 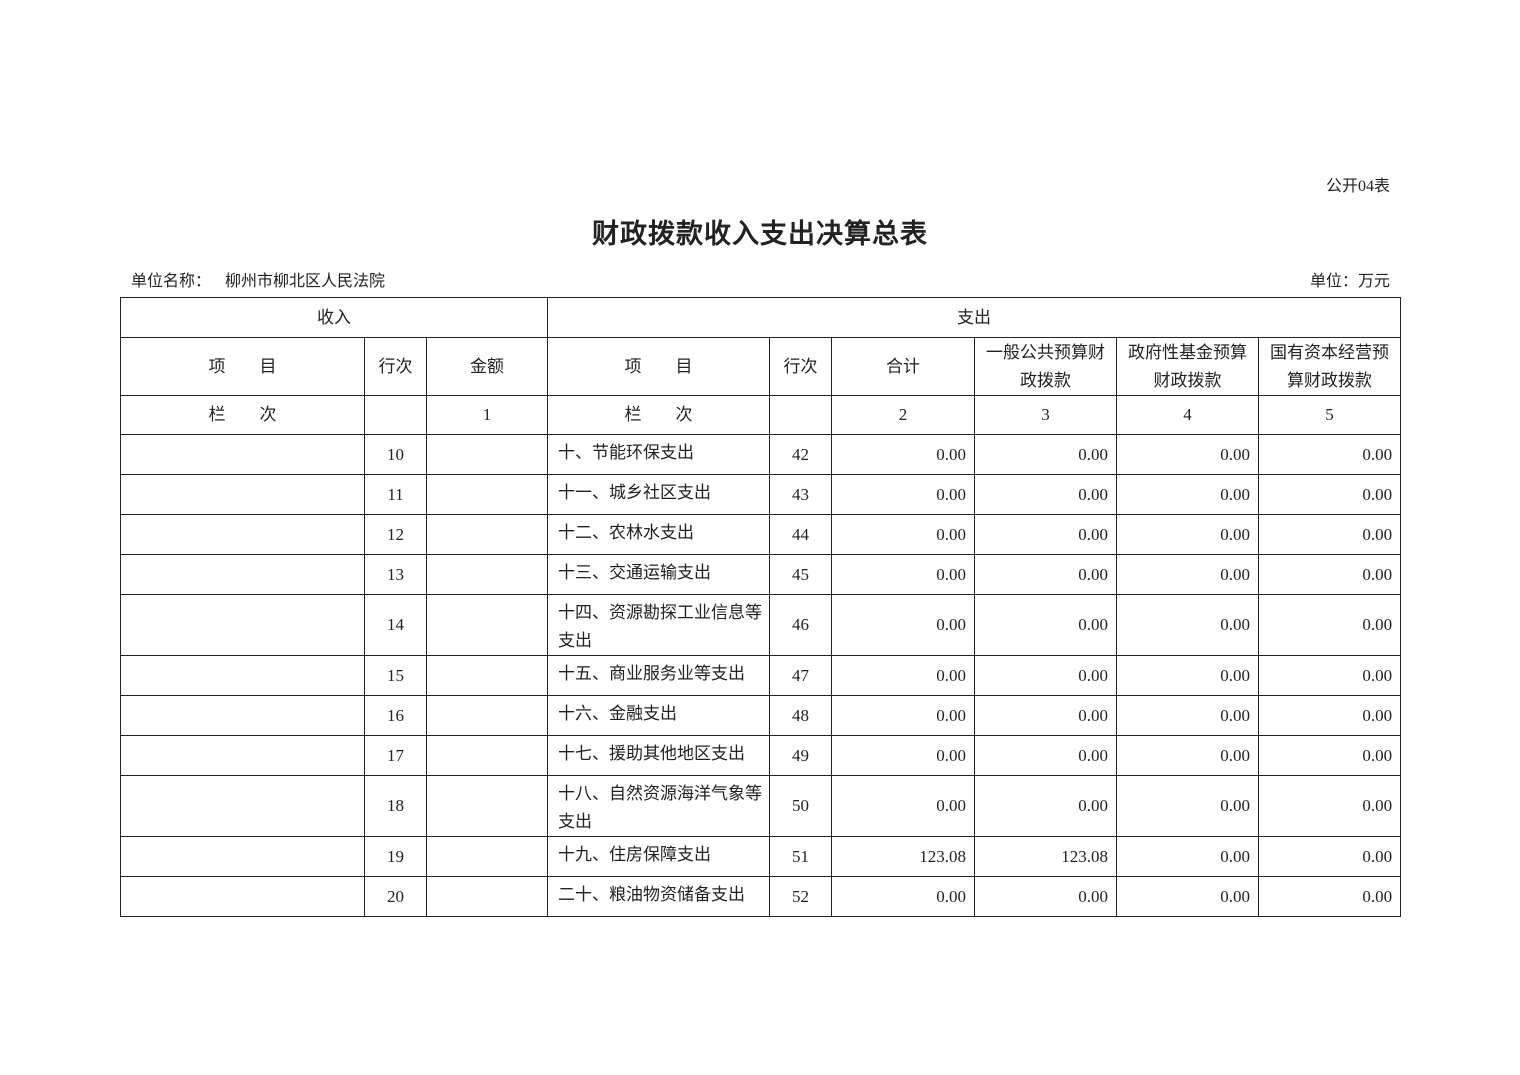 I want to click on empty-cell, so click(x=801, y=415).